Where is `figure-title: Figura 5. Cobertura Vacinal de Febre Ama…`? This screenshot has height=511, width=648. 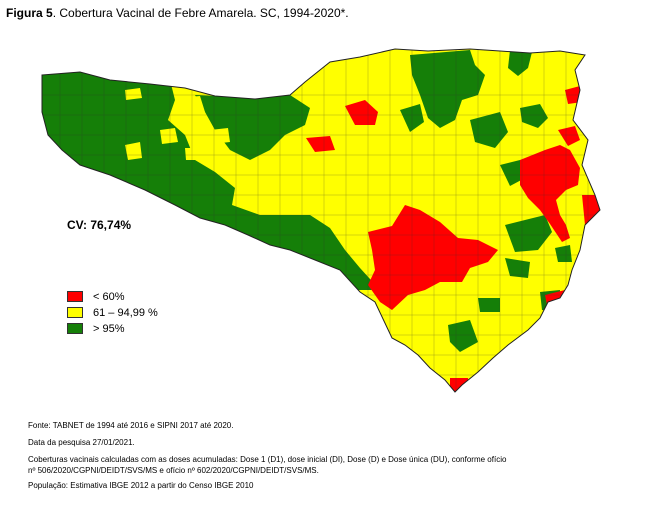 figure-title: Figura 5. Cobertura Vacinal de Febre Ama… is located at coordinates (177, 13).